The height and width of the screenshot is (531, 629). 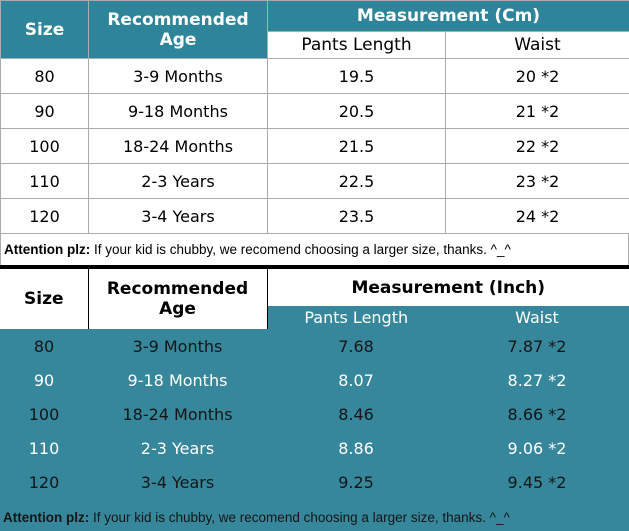 What do you see at coordinates (356, 216) in the screenshot?
I see `pants-length-cell: 23.5` at bounding box center [356, 216].